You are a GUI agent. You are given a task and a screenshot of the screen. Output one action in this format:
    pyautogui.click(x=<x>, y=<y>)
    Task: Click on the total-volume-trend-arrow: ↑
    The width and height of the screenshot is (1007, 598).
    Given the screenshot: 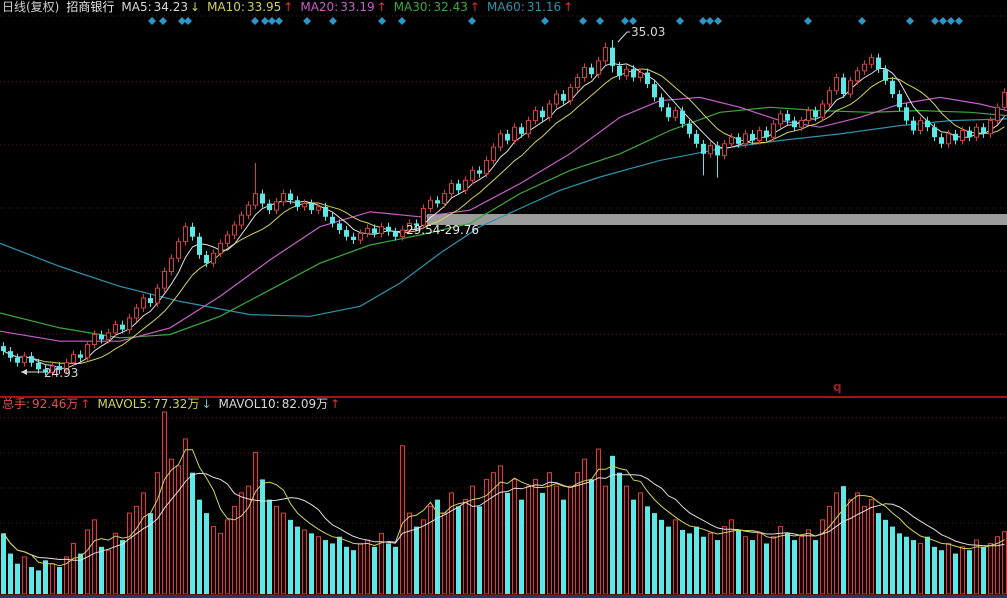 What is the action you would take?
    pyautogui.click(x=85, y=404)
    